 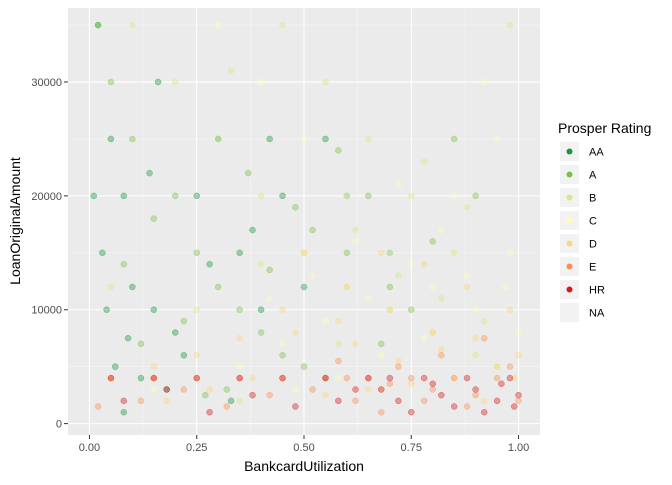 I want to click on legend-item-a: A, so click(x=578, y=174).